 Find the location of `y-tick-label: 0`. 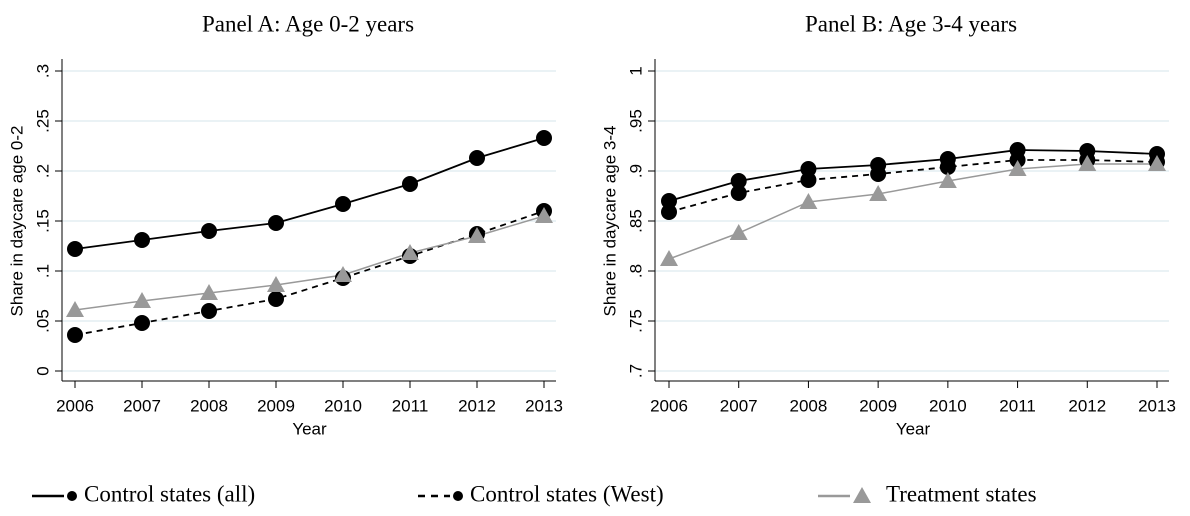

y-tick-label: 0 is located at coordinates (42, 370).